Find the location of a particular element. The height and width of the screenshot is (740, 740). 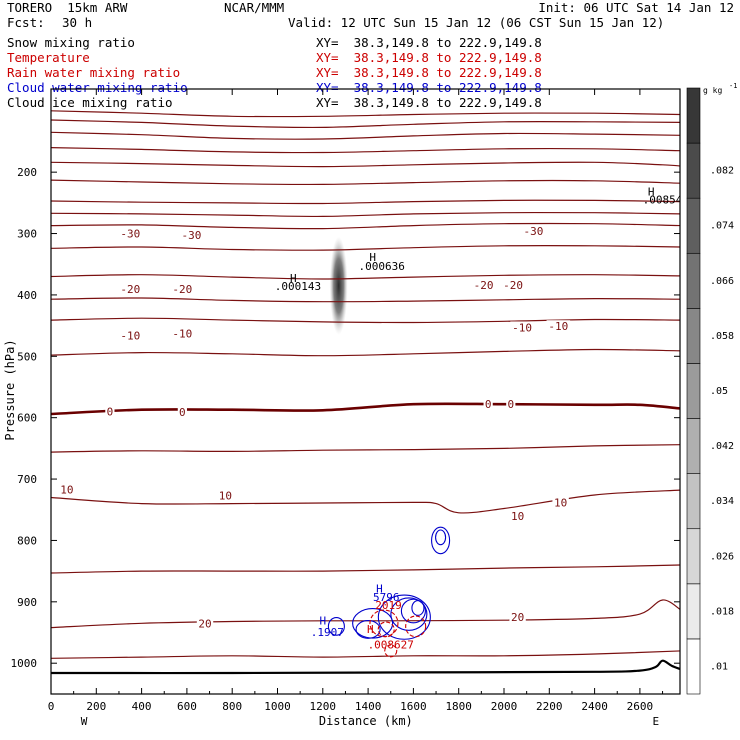

extremum-label: .00854 is located at coordinates (663, 199).